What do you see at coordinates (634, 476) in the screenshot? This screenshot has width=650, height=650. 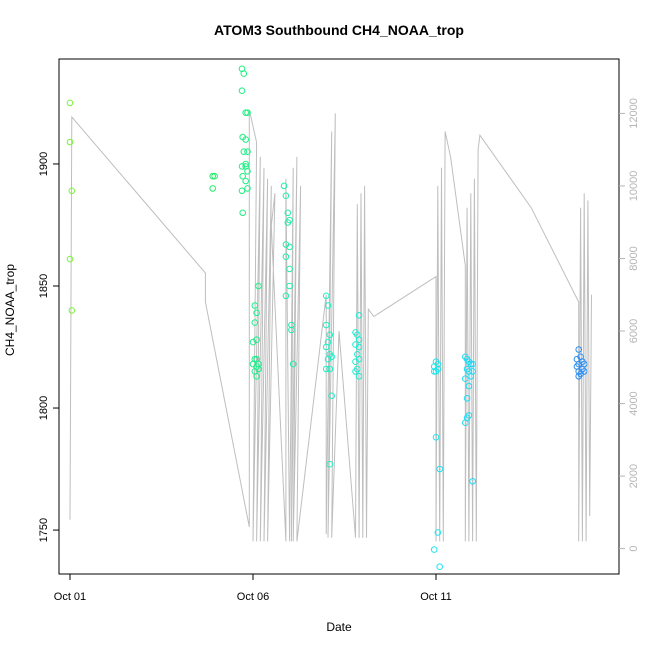 I see `y2-tick-label: 2000` at bounding box center [634, 476].